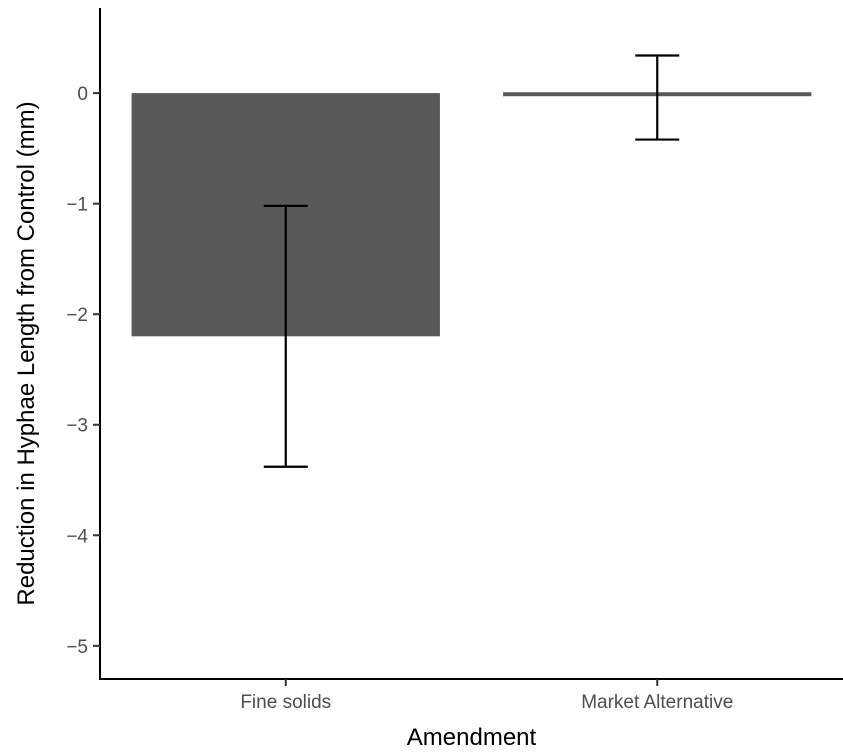 The width and height of the screenshot is (843, 755). I want to click on x-ticks-layer: Fine solids Market Alternative, so click(486, 696).